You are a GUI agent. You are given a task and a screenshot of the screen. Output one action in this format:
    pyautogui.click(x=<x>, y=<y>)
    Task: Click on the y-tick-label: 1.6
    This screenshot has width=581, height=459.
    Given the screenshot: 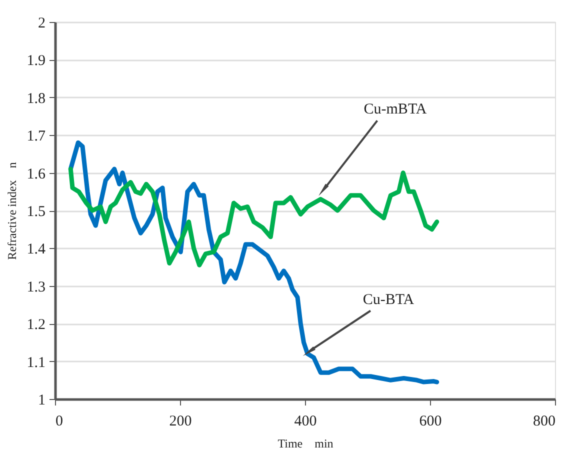 What is the action you would take?
    pyautogui.click(x=36, y=174)
    